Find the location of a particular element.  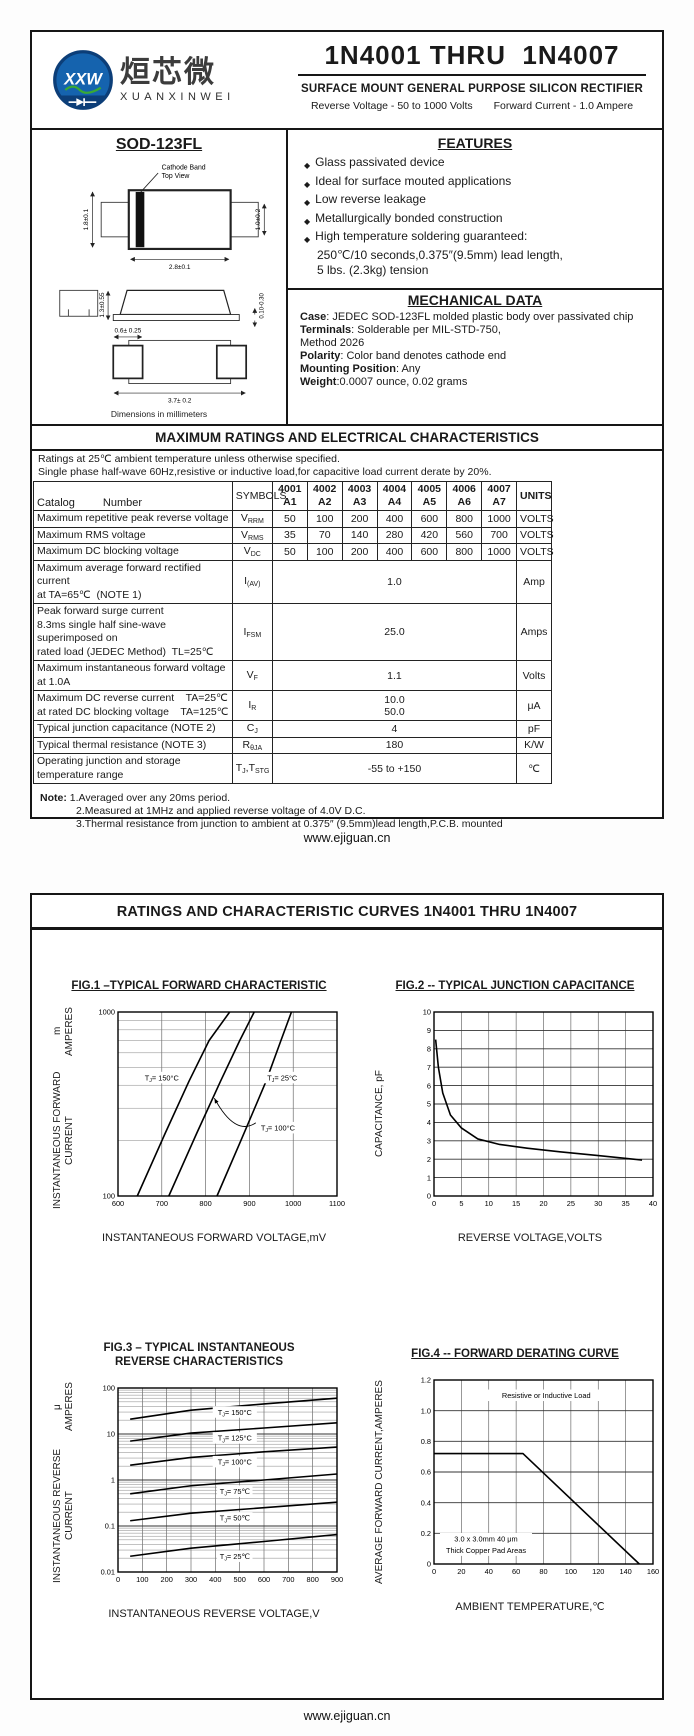

logo-text: 烜芯微 XUANXINWEI is located at coordinates (177, 79).